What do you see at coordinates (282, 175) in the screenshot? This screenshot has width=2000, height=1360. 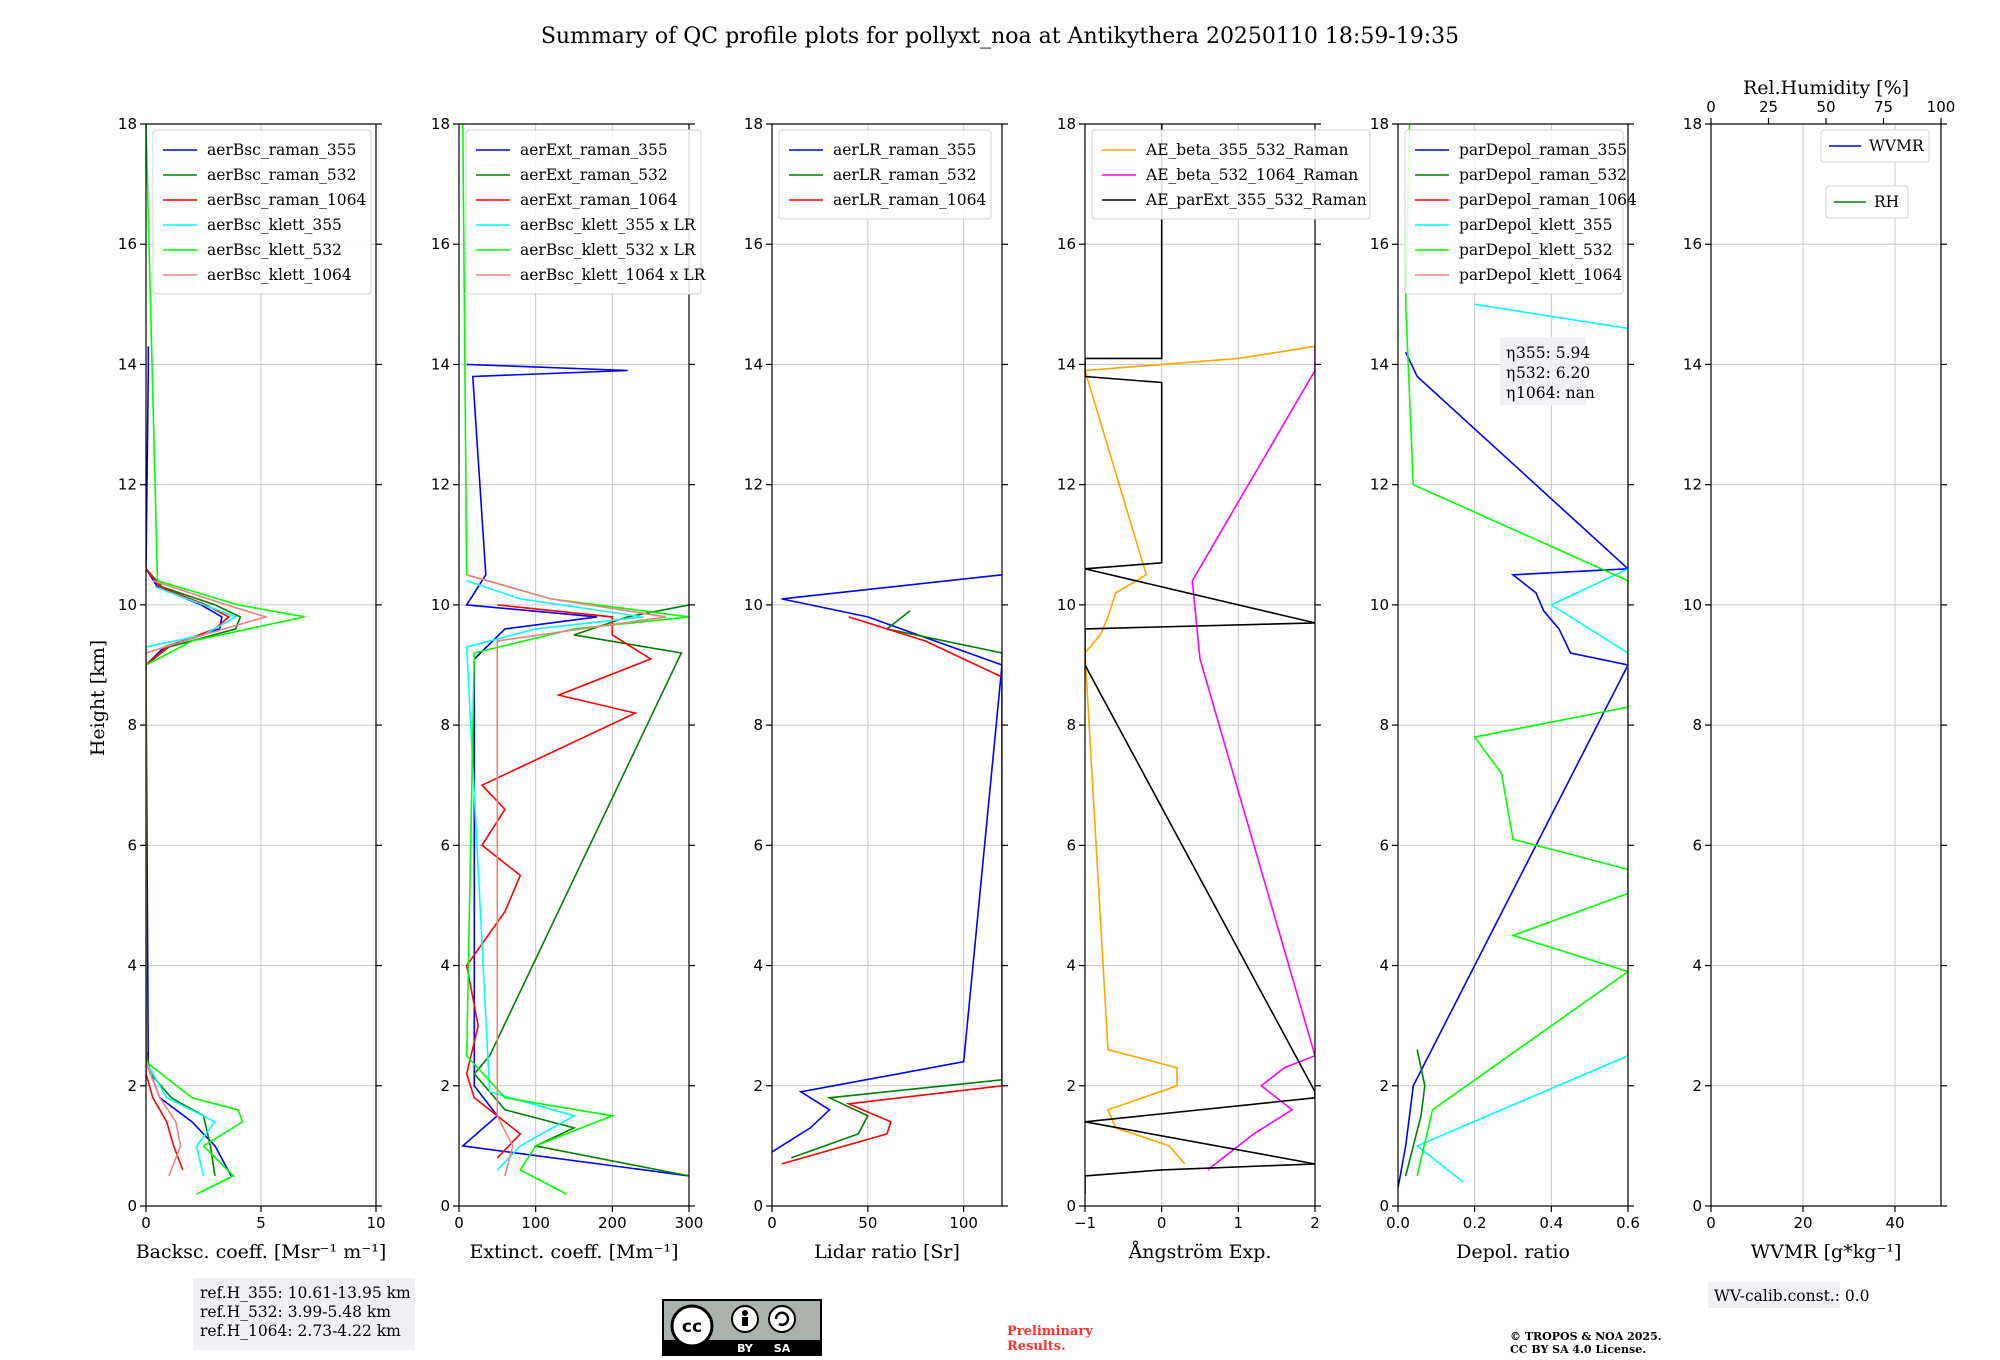 I see `legend-item: aerBsc_raman_532` at bounding box center [282, 175].